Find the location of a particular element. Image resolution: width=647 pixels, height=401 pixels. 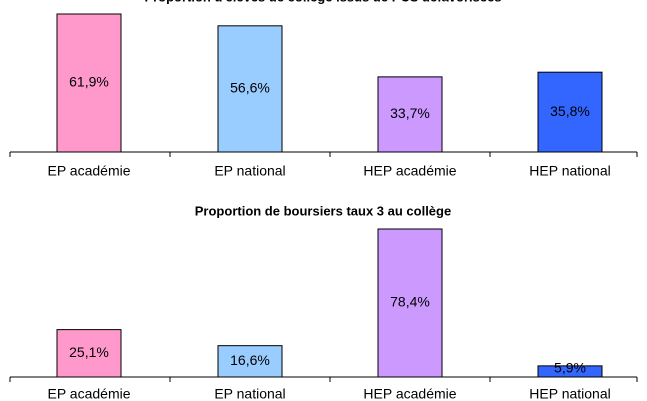

value-label: 25,1% is located at coordinates (89, 352).